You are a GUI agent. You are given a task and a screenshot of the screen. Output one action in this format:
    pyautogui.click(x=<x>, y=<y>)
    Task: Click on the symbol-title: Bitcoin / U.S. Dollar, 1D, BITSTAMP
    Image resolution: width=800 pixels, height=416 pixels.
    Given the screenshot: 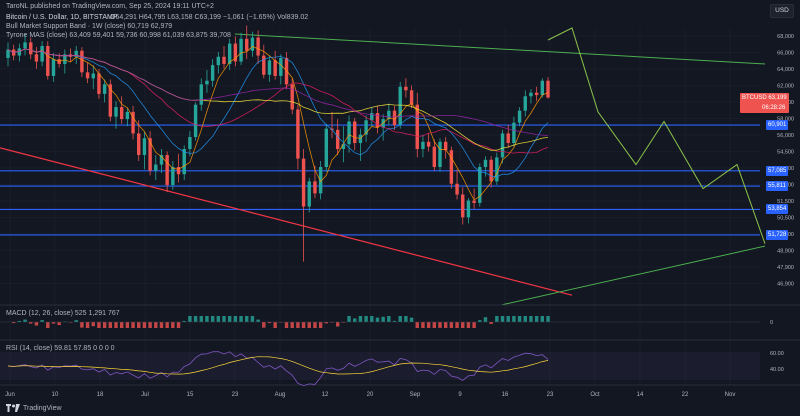 What is the action you would take?
    pyautogui.click(x=62, y=17)
    